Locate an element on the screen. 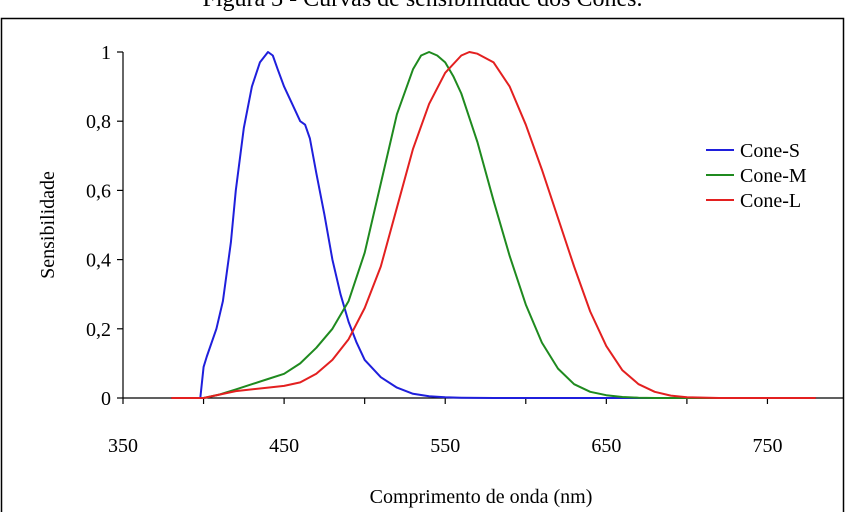 Image resolution: width=845 pixels, height=512 pixels. y-tick-label: 0,6 is located at coordinates (98, 191).